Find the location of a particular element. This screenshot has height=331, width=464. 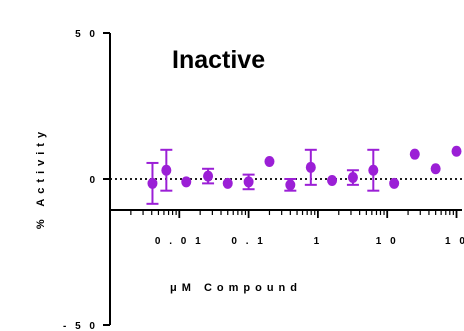

x-axis: 0 . 0 1 0 . 1 1 1 0 1 0 is located at coordinates (286, 228).